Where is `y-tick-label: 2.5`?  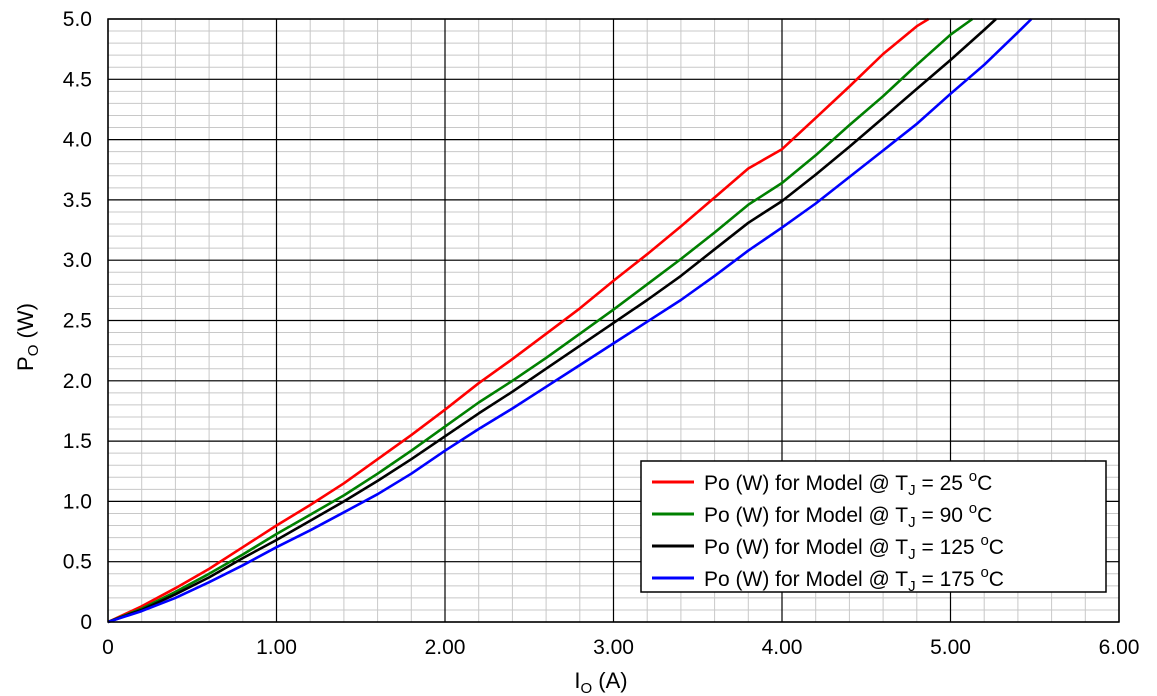
y-tick-label: 2.5 is located at coordinates (77, 321).